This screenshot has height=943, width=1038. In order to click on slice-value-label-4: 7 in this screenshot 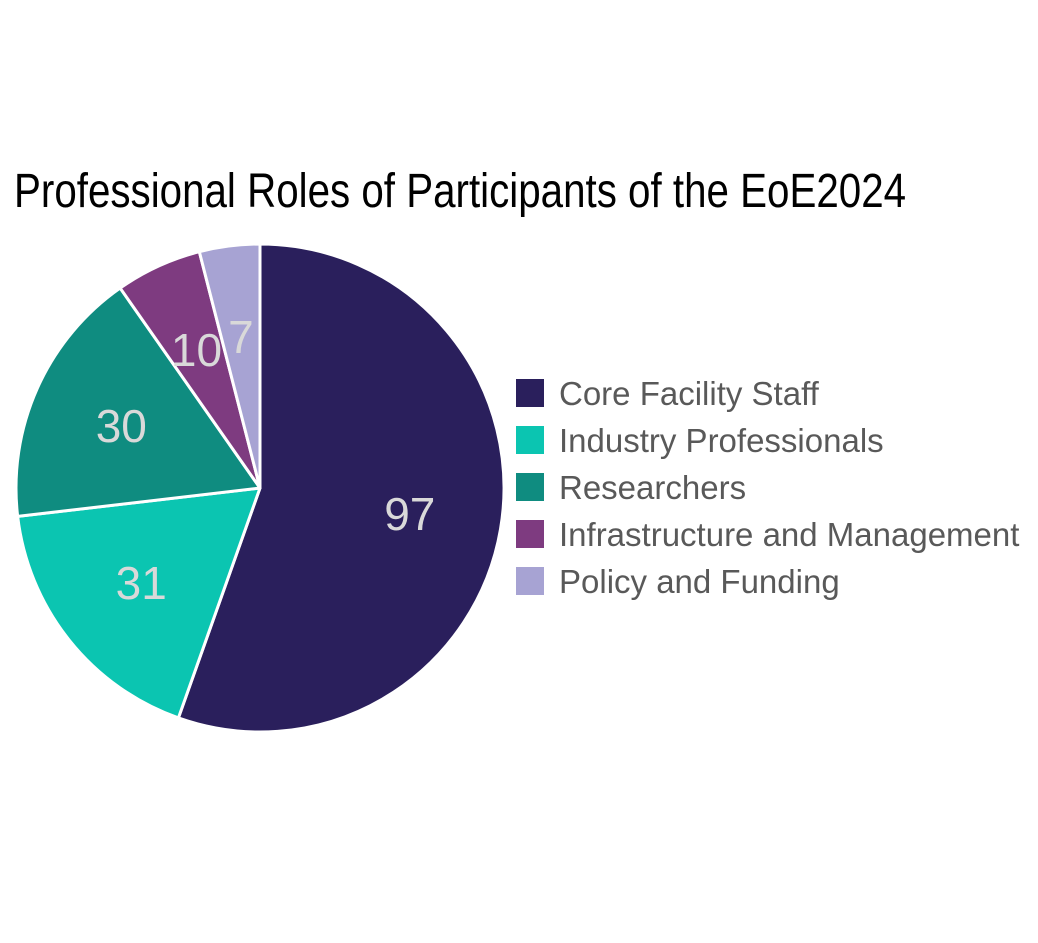, I will do `click(241, 337)`.